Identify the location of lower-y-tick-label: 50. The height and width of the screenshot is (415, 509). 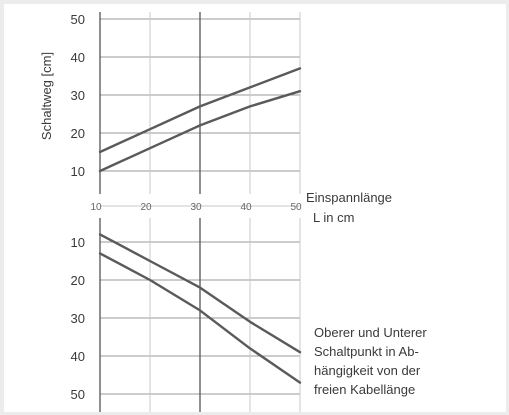
(78, 394).